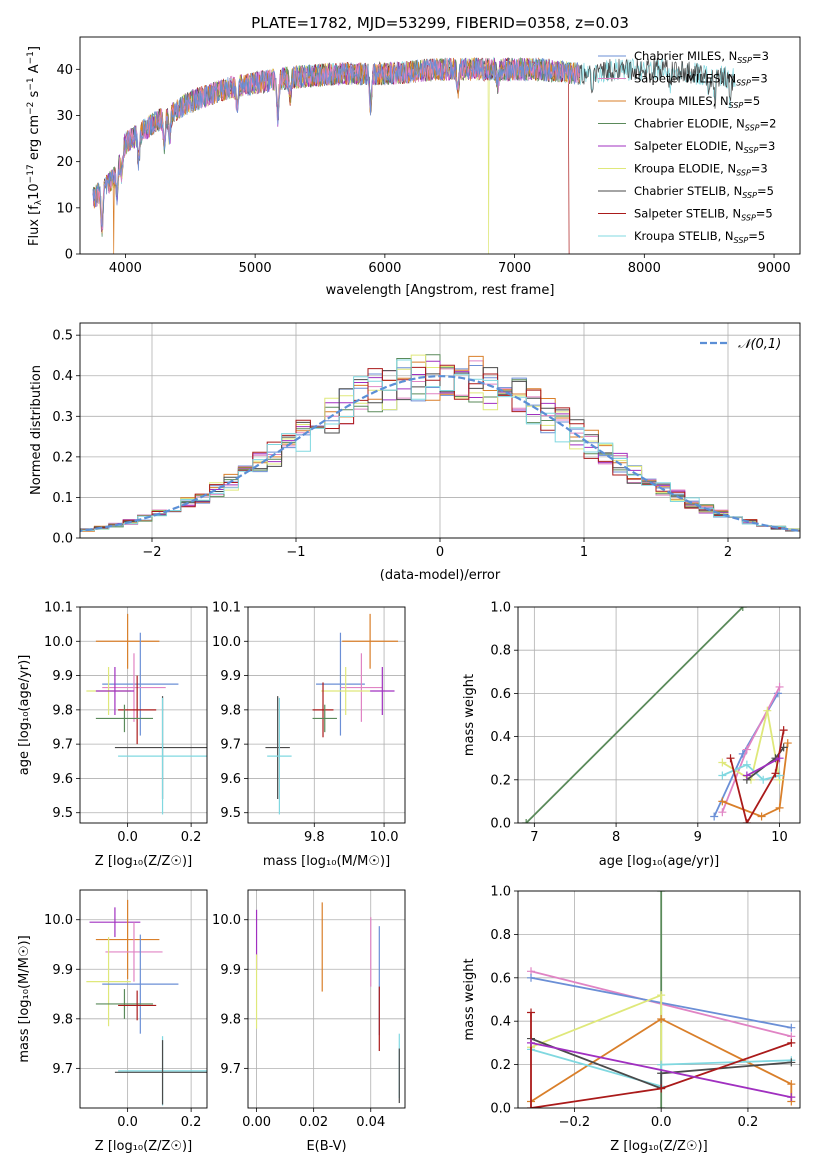 This screenshot has width=819, height=1170. I want to click on axes-age_vs_mass: 9.8 10.0 9.5 9.6 9.7 9.8 9.9 10.0 10.1, so click(309, 723).